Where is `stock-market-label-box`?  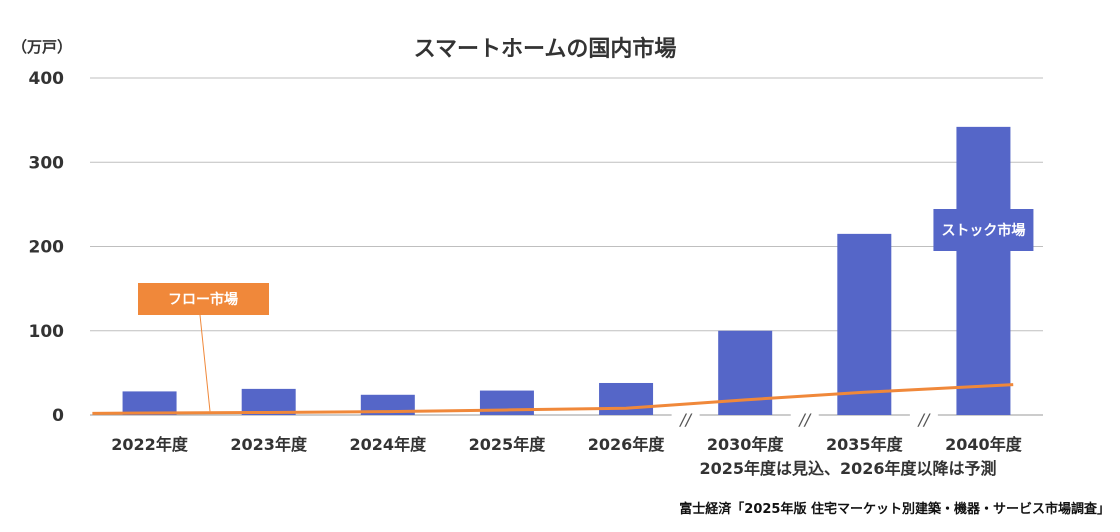
stock-market-label-box is located at coordinates (983, 230).